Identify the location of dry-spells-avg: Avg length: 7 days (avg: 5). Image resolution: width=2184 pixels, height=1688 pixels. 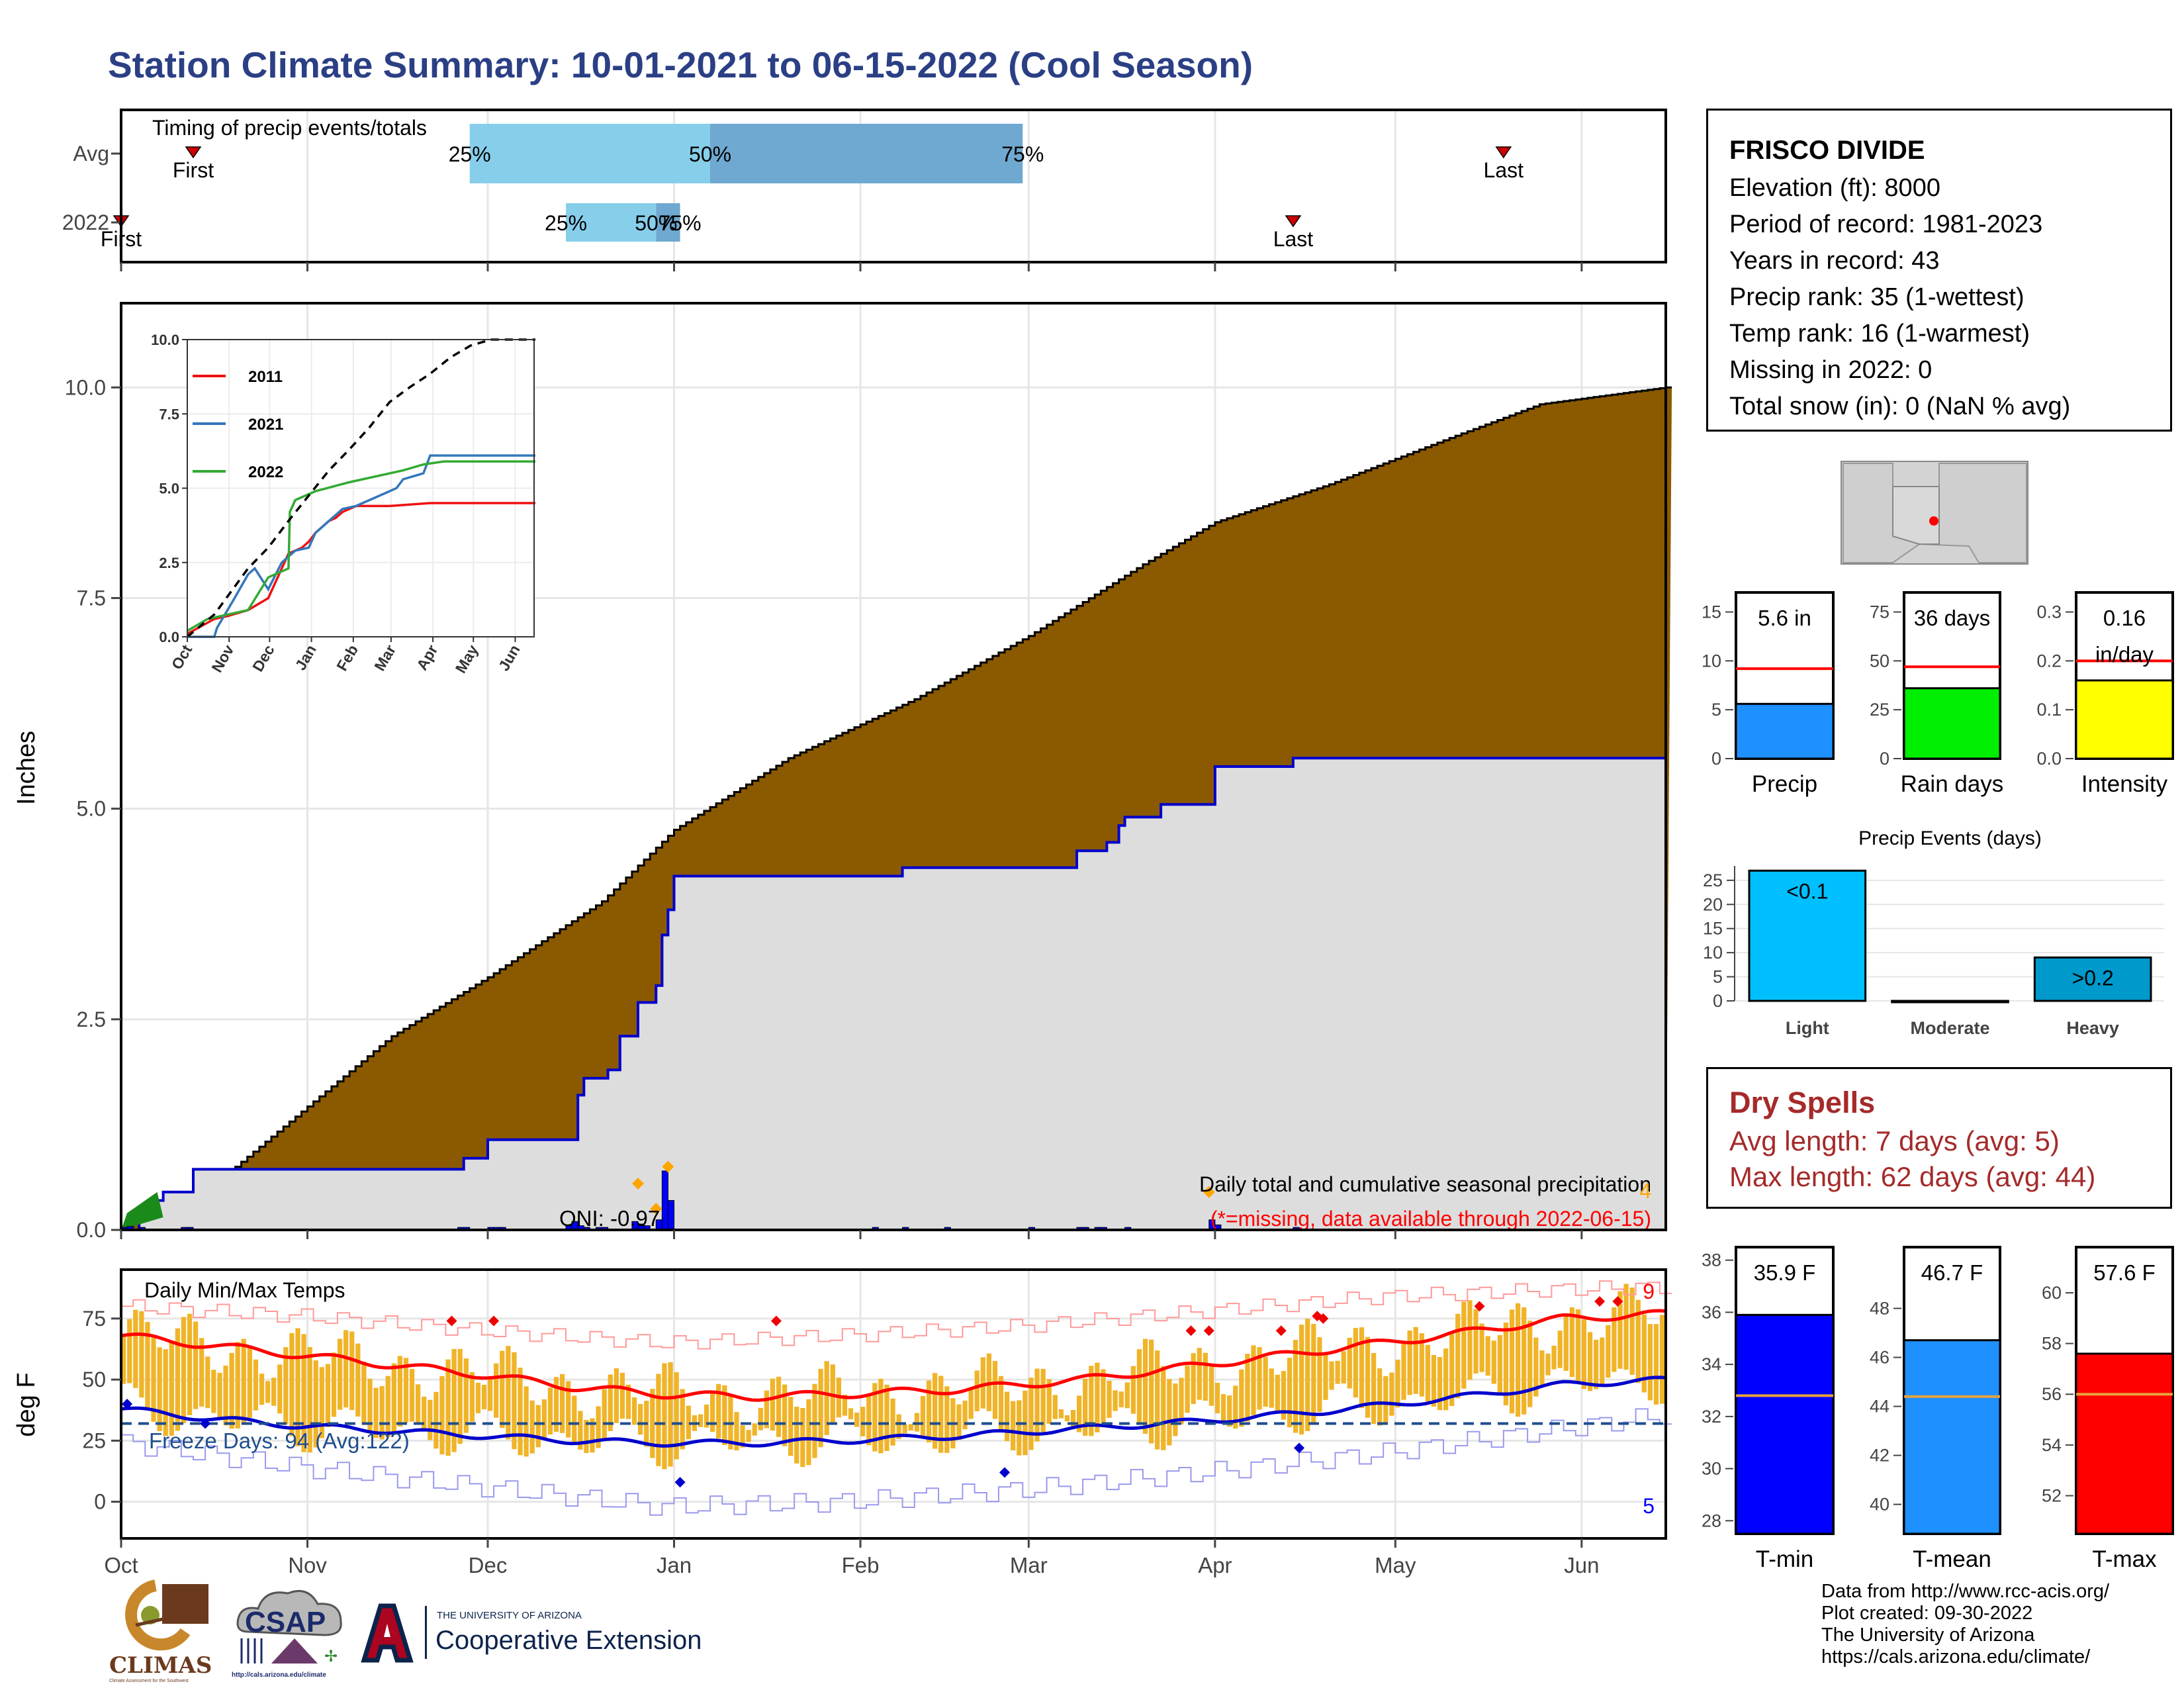
(1894, 1140).